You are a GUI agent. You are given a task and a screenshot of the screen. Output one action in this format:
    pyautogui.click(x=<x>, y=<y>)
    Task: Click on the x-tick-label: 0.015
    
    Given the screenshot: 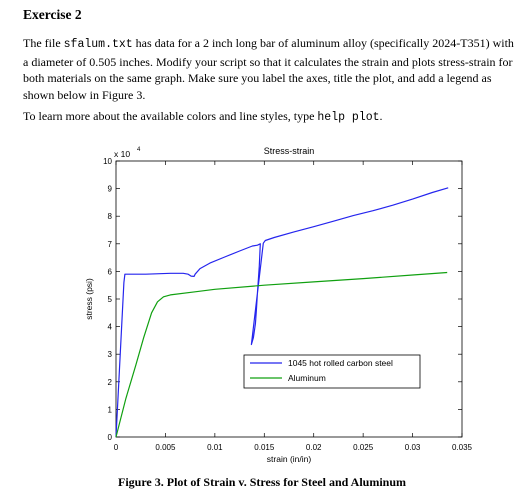 What is the action you would take?
    pyautogui.click(x=264, y=447)
    